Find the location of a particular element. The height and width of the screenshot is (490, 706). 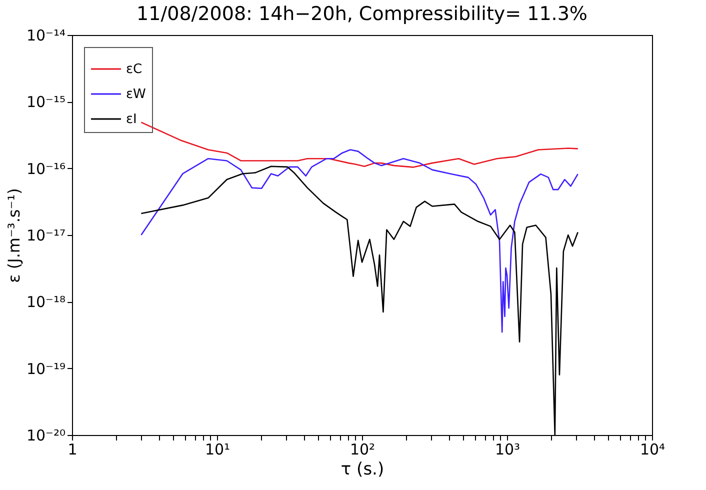

y-tick-label: 10⁻²⁰ is located at coordinates (46, 435).